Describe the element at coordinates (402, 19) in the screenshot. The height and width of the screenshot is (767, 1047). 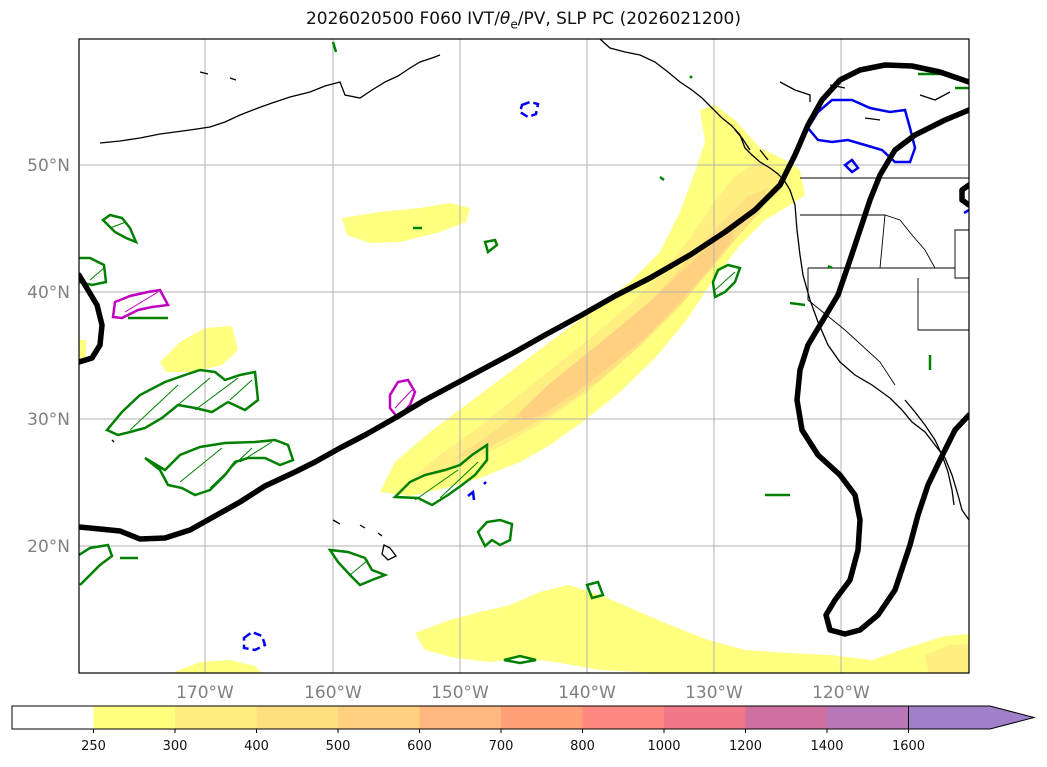
I see `title-prefix: 2026020500 F060 IVT/` at that location.